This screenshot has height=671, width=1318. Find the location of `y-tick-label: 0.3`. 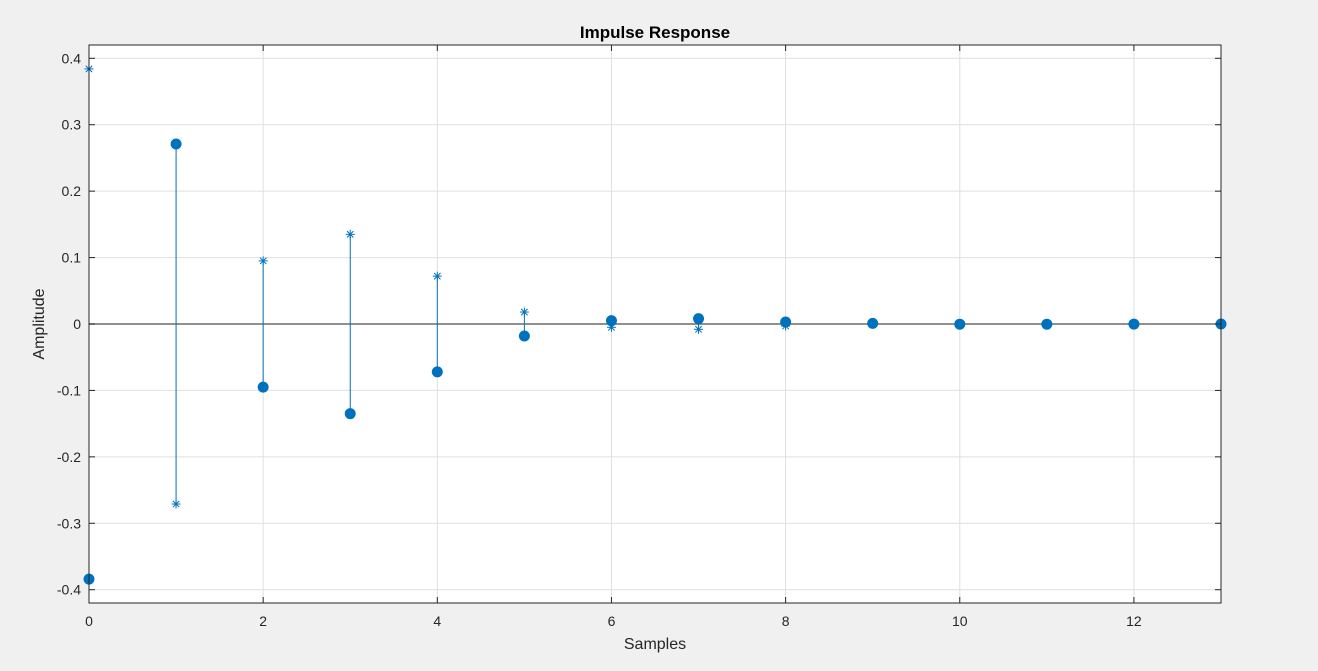

y-tick-label: 0.3 is located at coordinates (72, 125).